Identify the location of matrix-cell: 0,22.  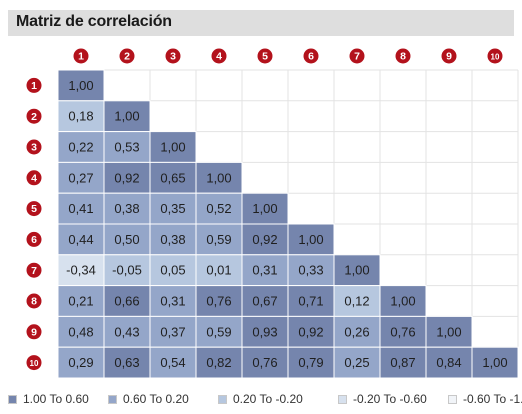
(81, 147).